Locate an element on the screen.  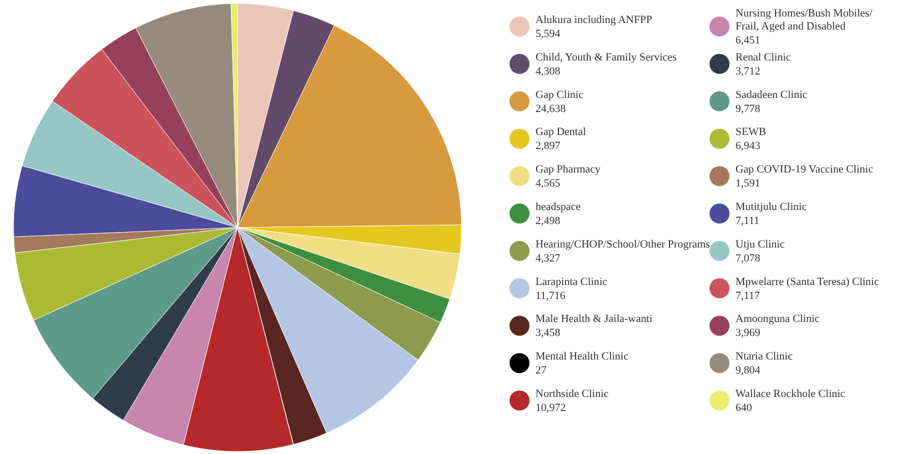
data-label: 9,804 is located at coordinates (748, 370).